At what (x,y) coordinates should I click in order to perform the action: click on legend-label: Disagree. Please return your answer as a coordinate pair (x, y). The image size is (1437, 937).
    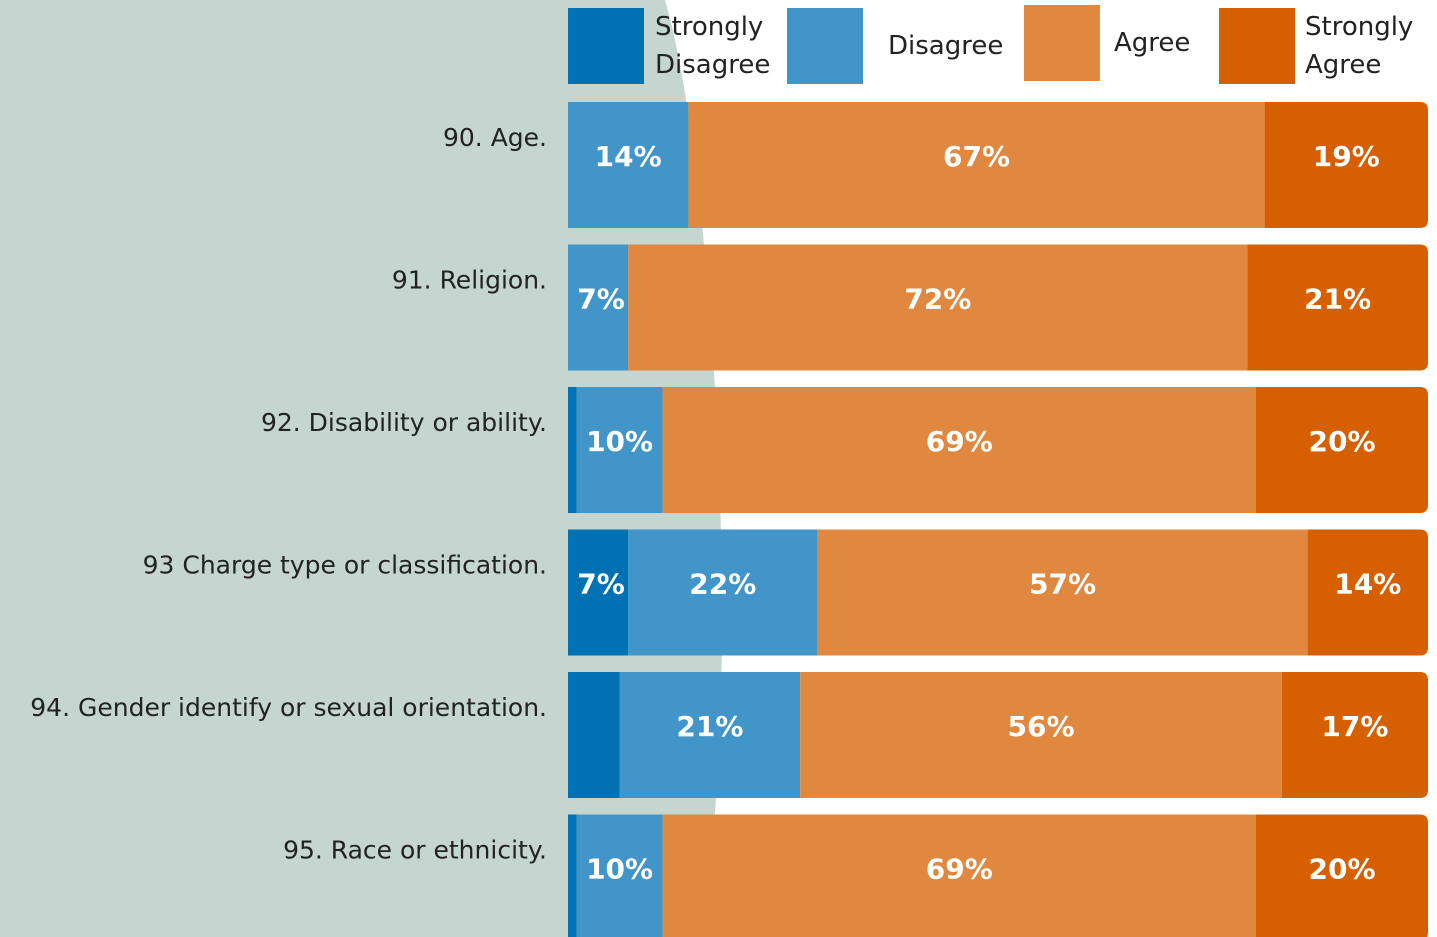
    Looking at the image, I should click on (946, 46).